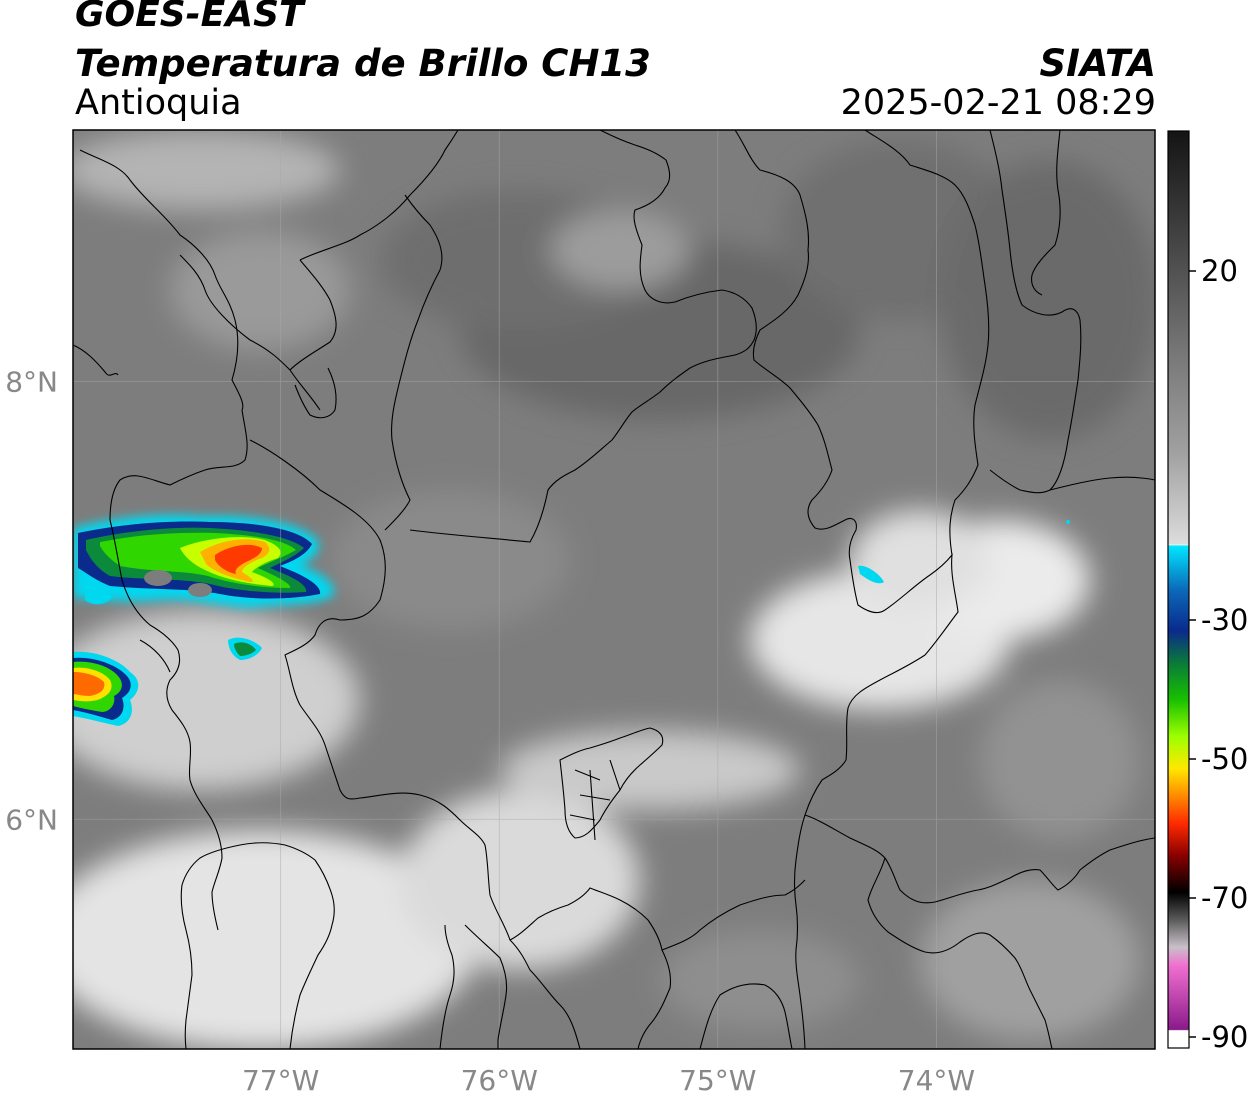 The width and height of the screenshot is (1252, 1099). I want to click on colorbar-tick-label: -90, so click(1224, 1037).